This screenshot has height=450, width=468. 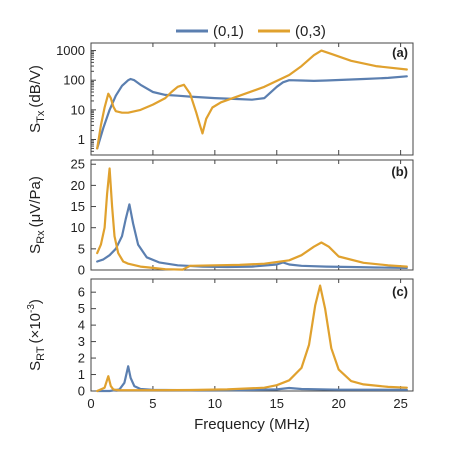 What do you see at coordinates (400, 403) in the screenshot?
I see `x-tick-label: 25` at bounding box center [400, 403].